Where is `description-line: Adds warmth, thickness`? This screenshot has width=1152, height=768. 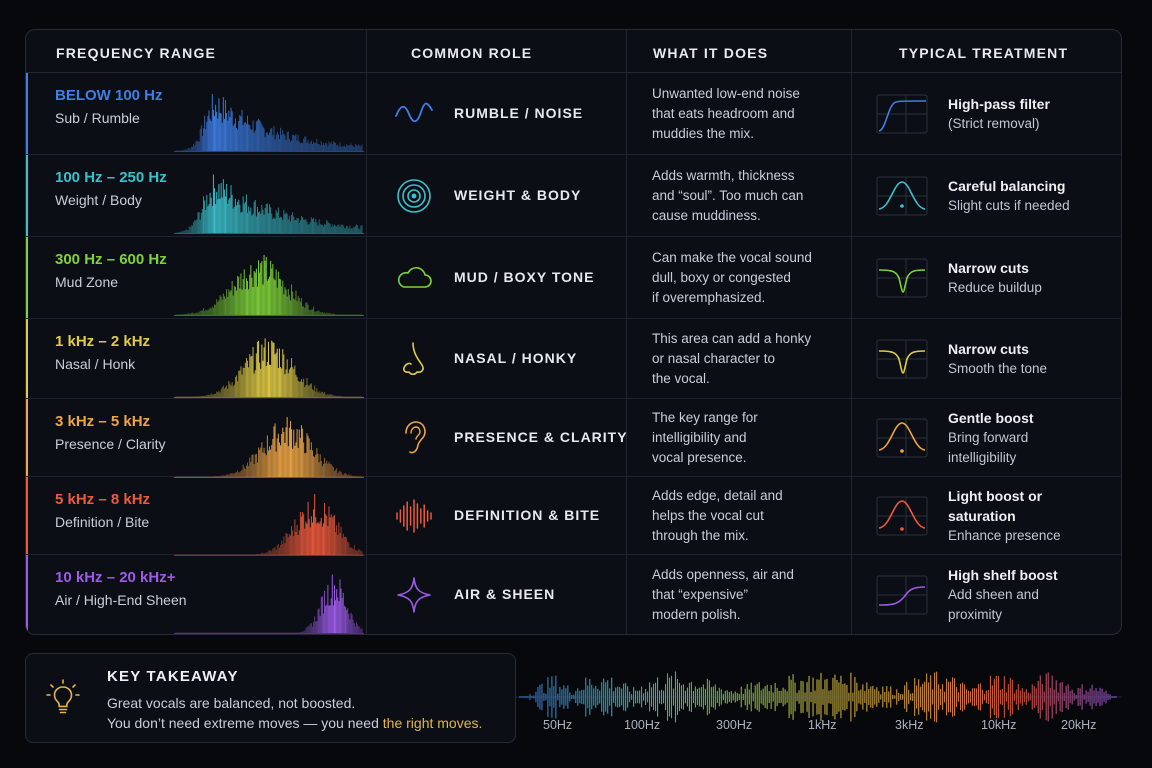
description-line: Adds warmth, thickness is located at coordinates (723, 175).